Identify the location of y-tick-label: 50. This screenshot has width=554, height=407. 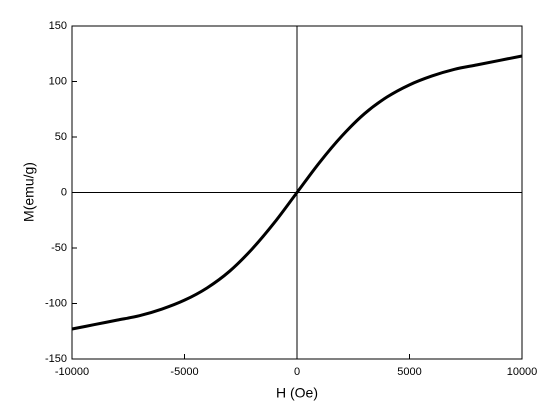
(61, 137).